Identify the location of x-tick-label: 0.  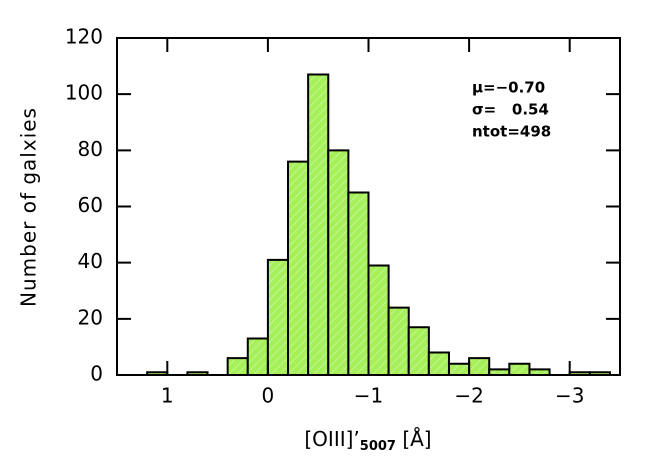
(268, 396).